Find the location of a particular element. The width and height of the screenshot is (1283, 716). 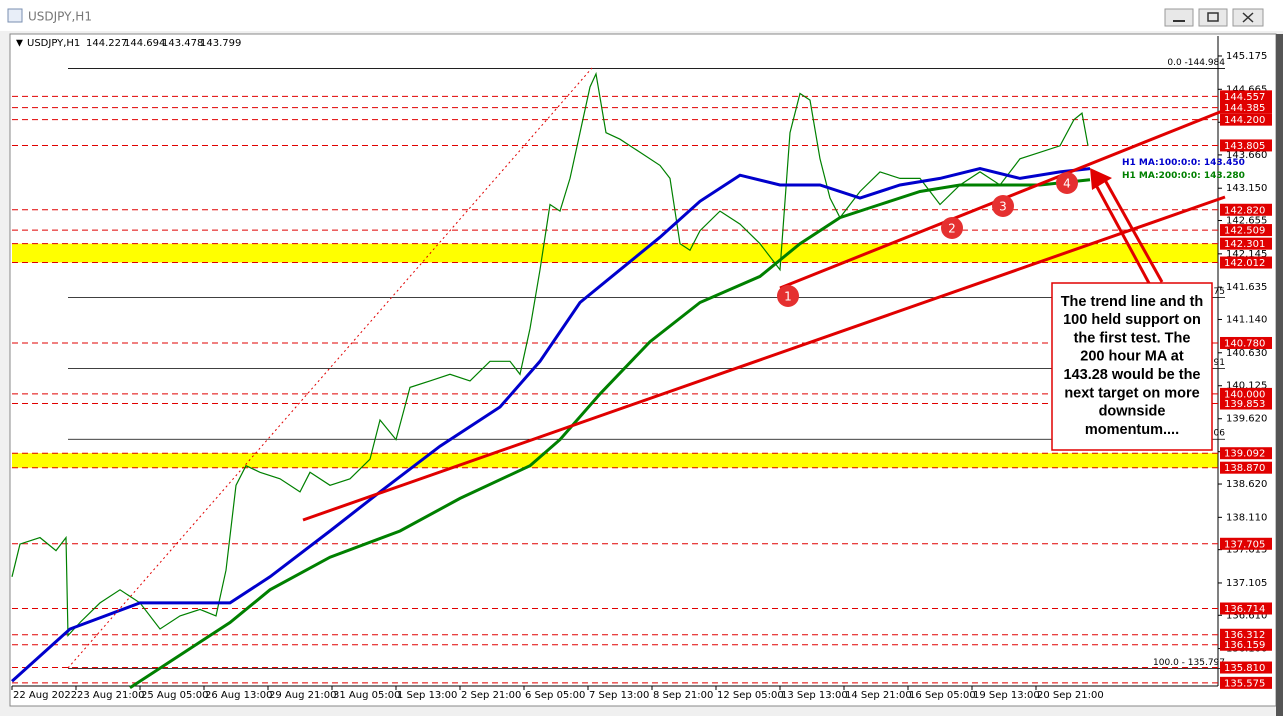

level-label: 139.092 is located at coordinates (1244, 454).